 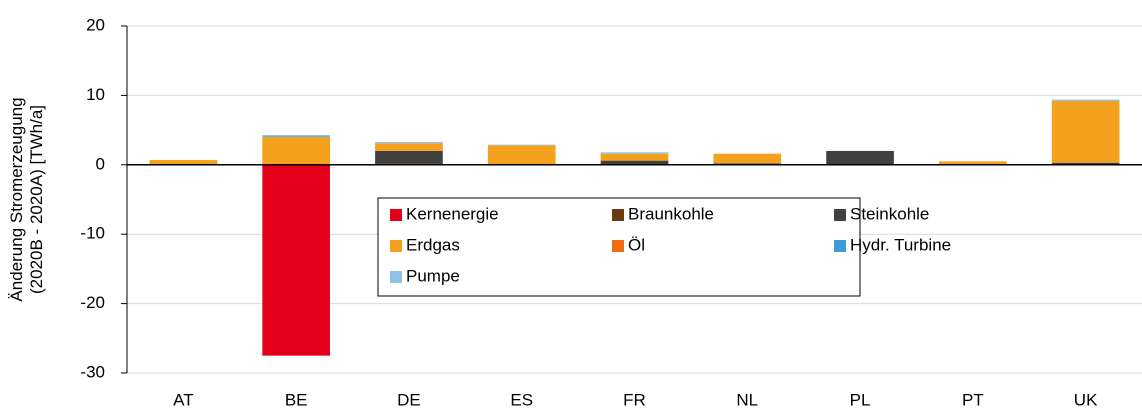 I want to click on x-tick-label: FR, so click(x=634, y=399).